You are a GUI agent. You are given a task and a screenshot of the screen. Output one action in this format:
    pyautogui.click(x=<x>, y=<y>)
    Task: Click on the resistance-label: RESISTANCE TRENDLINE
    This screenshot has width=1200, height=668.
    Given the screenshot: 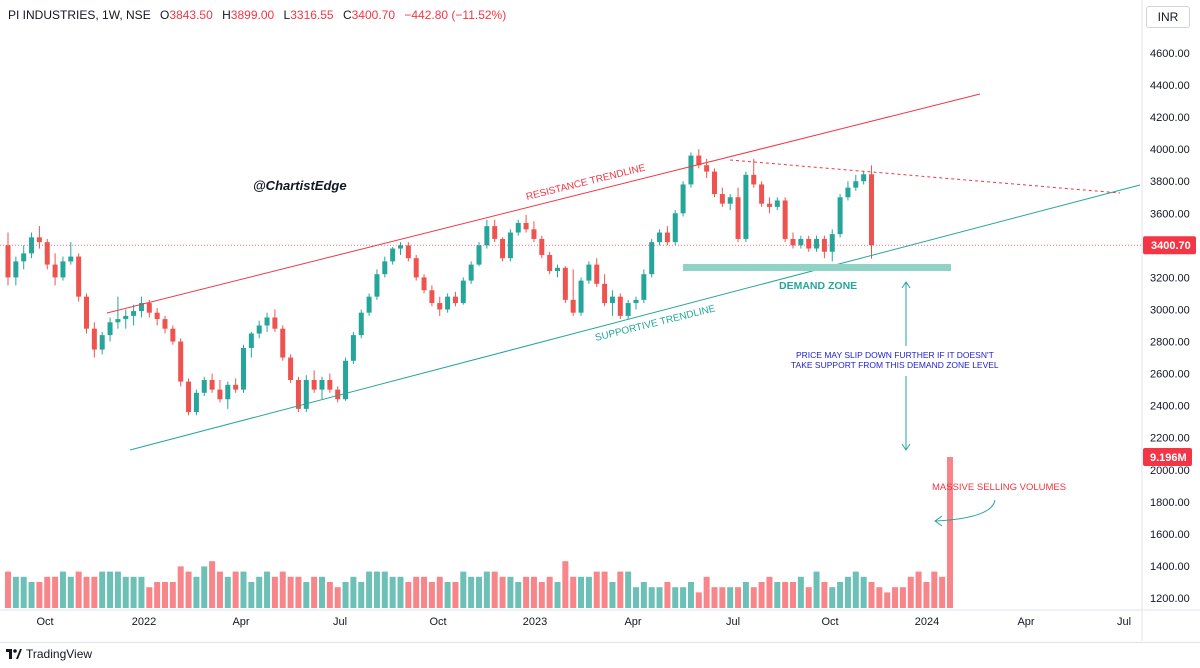 What is the action you would take?
    pyautogui.click(x=586, y=183)
    